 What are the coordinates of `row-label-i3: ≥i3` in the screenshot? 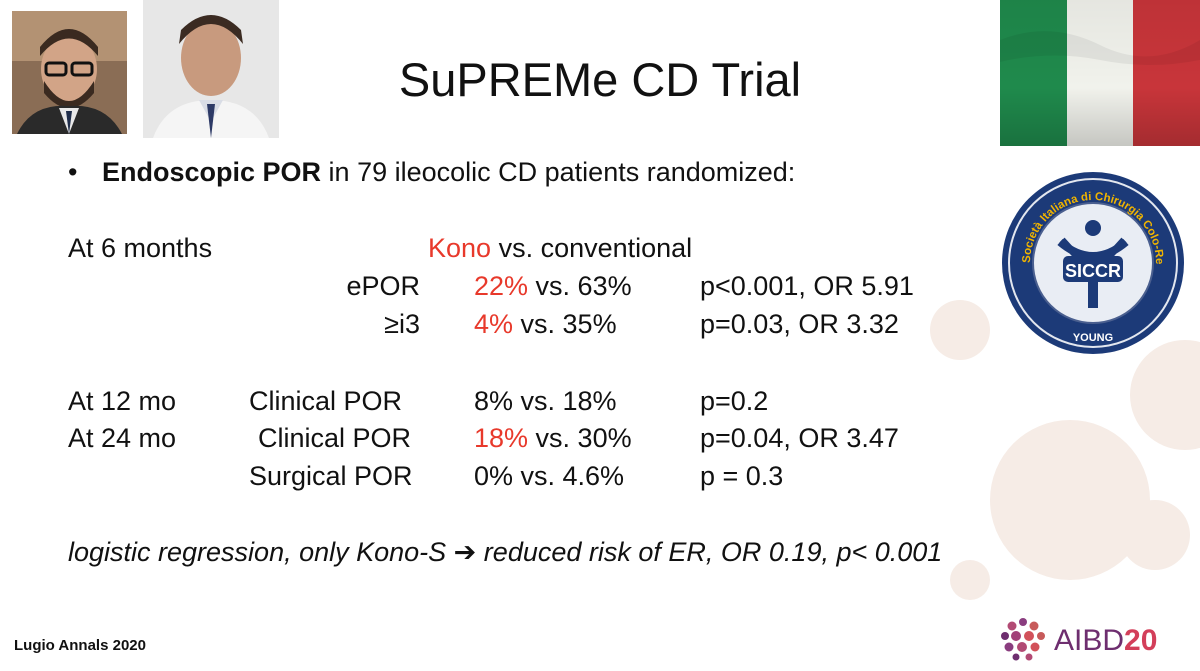 It's located at (402, 324).